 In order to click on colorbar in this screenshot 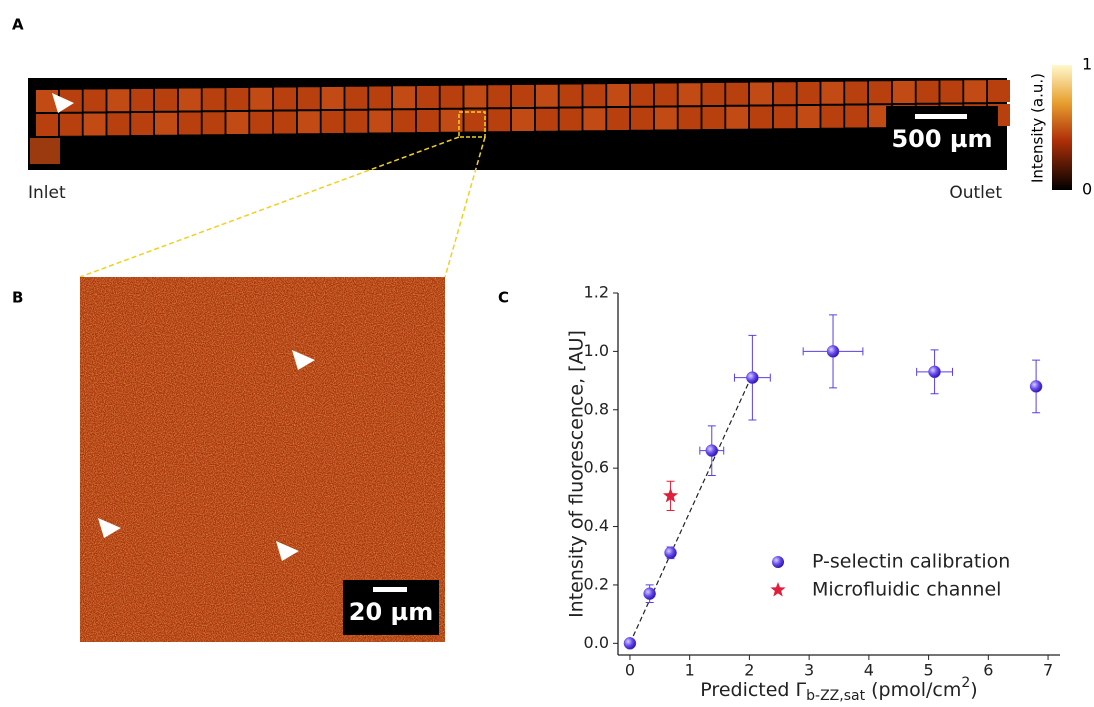, I will do `click(1062, 127)`.